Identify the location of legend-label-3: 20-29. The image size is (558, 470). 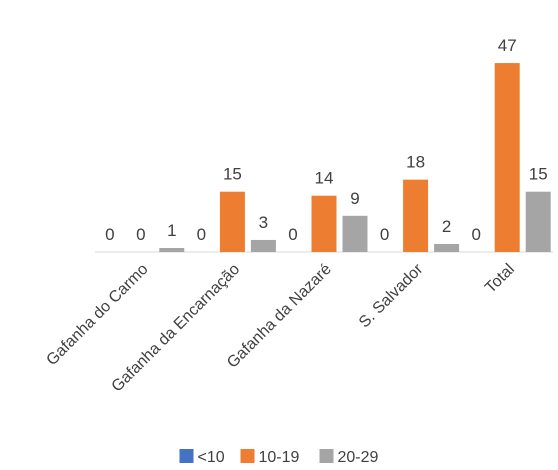
(358, 457).